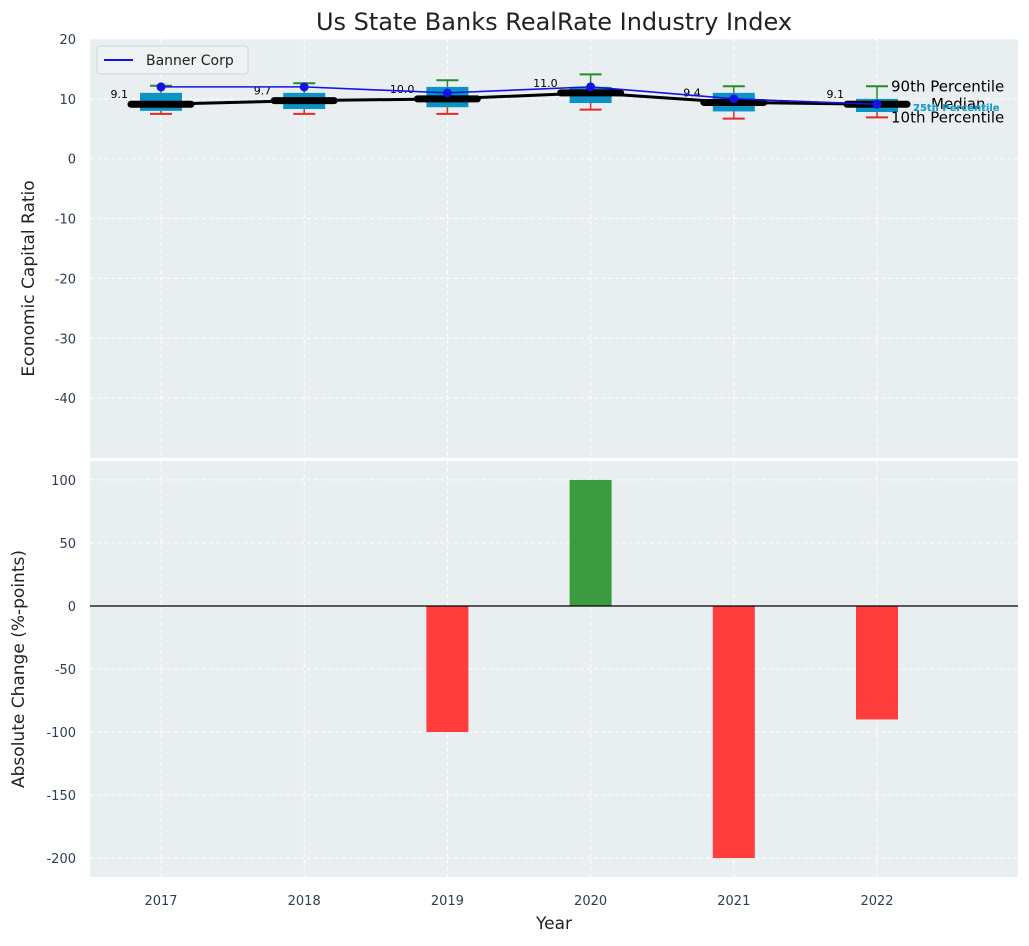 The height and width of the screenshot is (946, 1029). What do you see at coordinates (304, 901) in the screenshot?
I see `x-tick-label: 2018` at bounding box center [304, 901].